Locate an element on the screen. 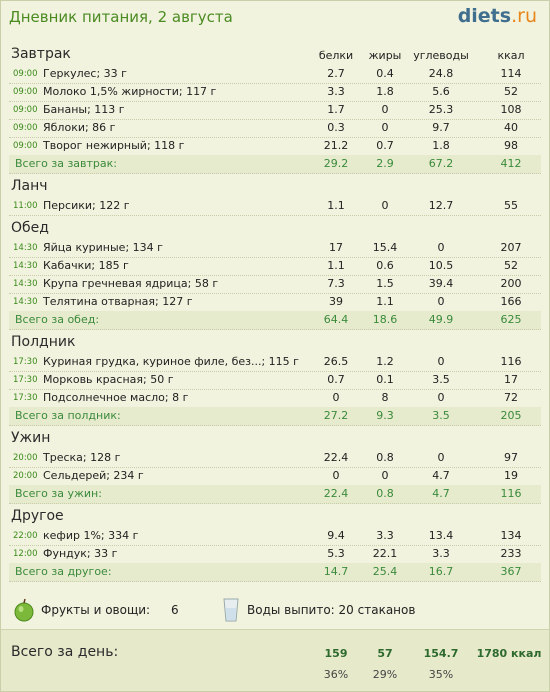 The image size is (550, 692). food-name: Персики; 122 г is located at coordinates (86, 205).